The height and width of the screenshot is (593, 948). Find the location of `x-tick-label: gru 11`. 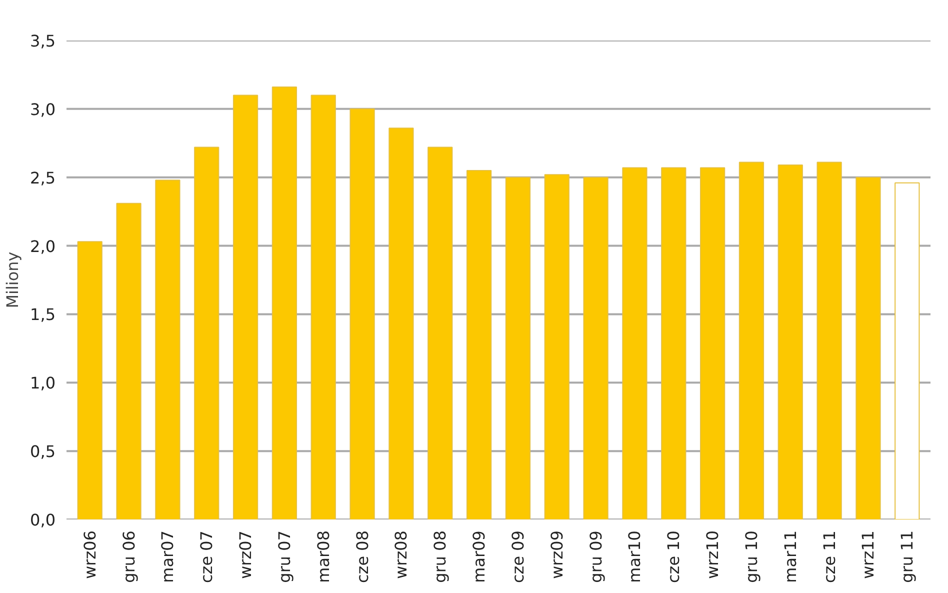

x-tick-label: gru 11 is located at coordinates (907, 556).